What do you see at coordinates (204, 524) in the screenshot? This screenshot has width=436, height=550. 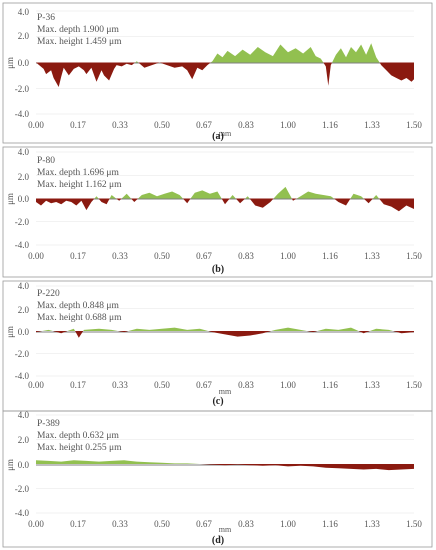 I see `panel-d-xtick: 0.67` at bounding box center [204, 524].